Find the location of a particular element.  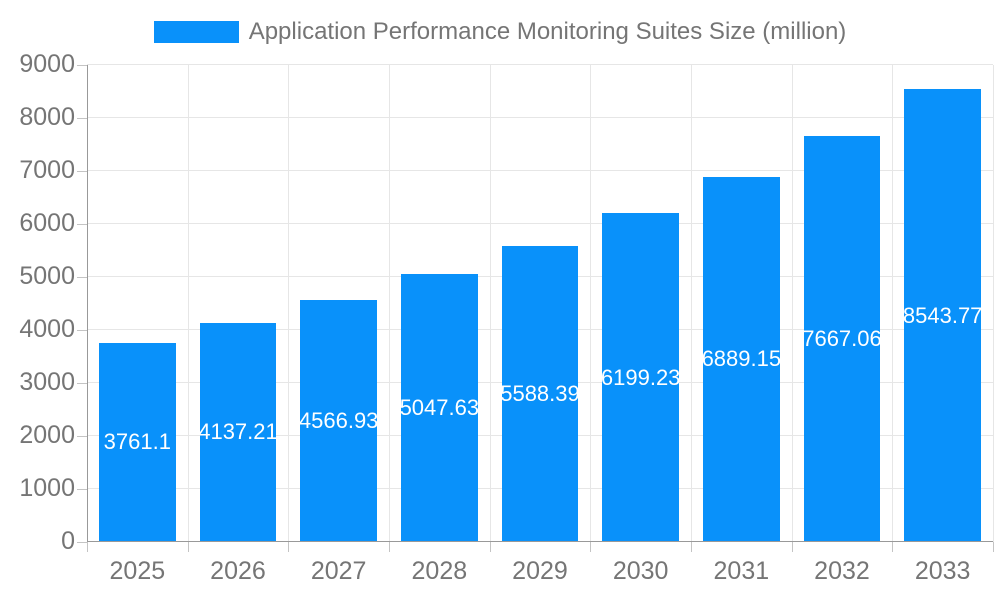

x-axis-label-2025: 2025 is located at coordinates (137, 571).